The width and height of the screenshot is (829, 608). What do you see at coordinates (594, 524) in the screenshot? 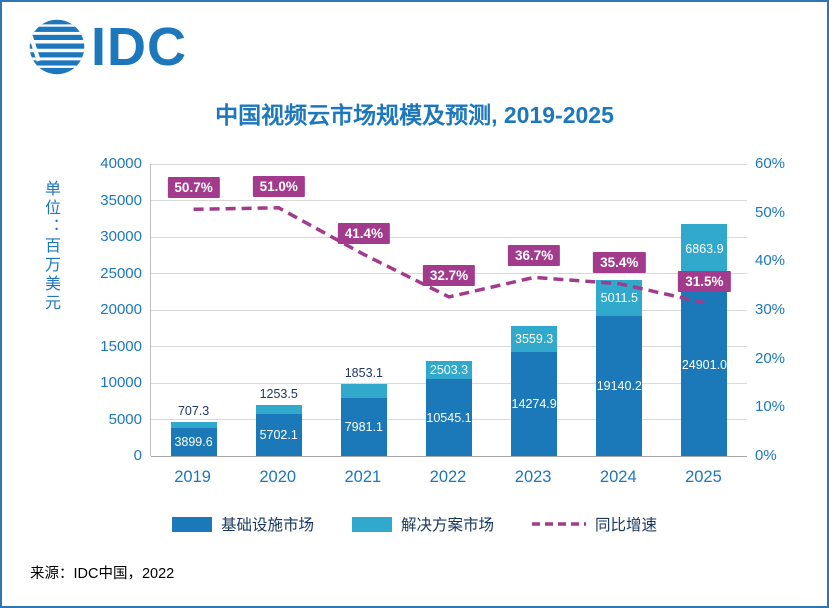
I see `legend-item-growth: 同比增速` at bounding box center [594, 524].